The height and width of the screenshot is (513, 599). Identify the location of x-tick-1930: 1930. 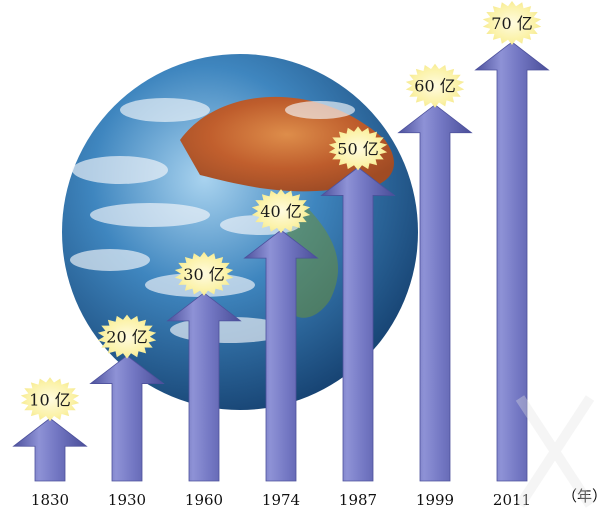
(127, 500).